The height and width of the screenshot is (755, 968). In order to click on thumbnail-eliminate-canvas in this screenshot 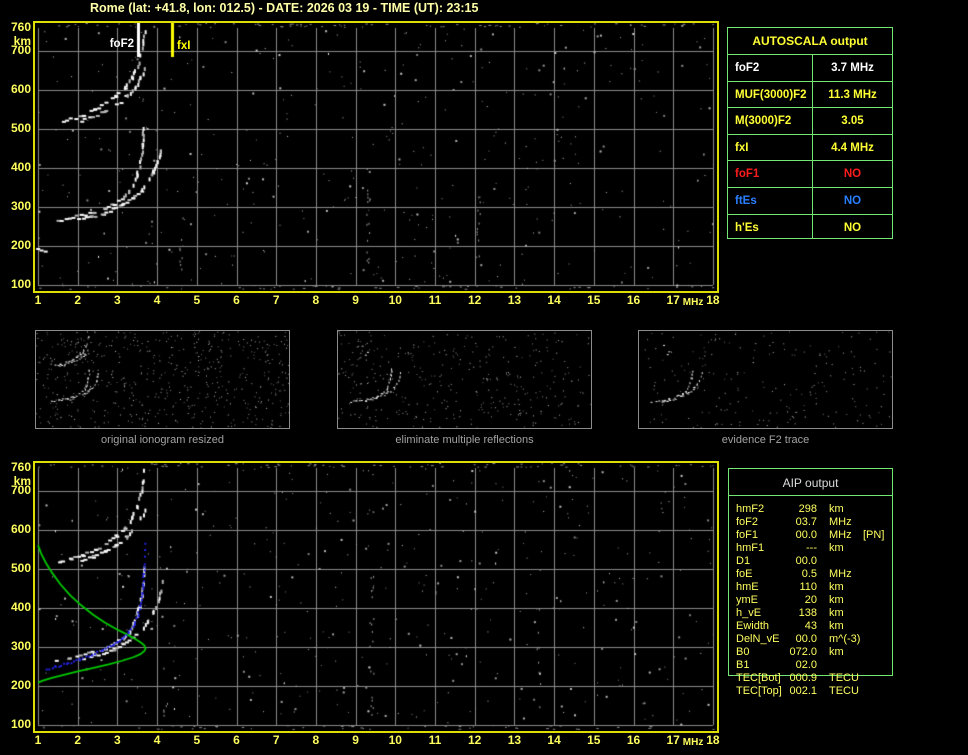, I will do `click(464, 379)`.